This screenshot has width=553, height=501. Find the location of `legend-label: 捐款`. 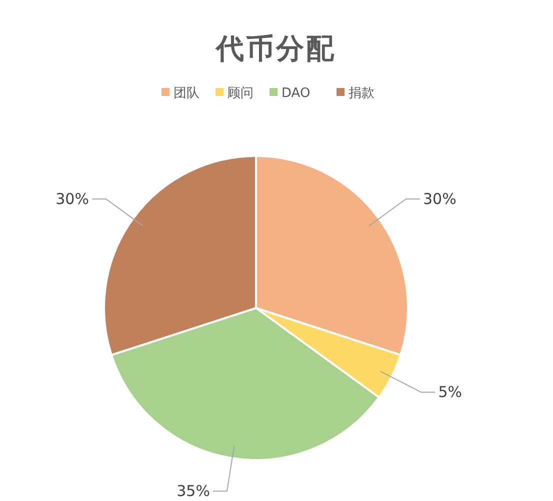

legend-label: 捐款 is located at coordinates (361, 93).